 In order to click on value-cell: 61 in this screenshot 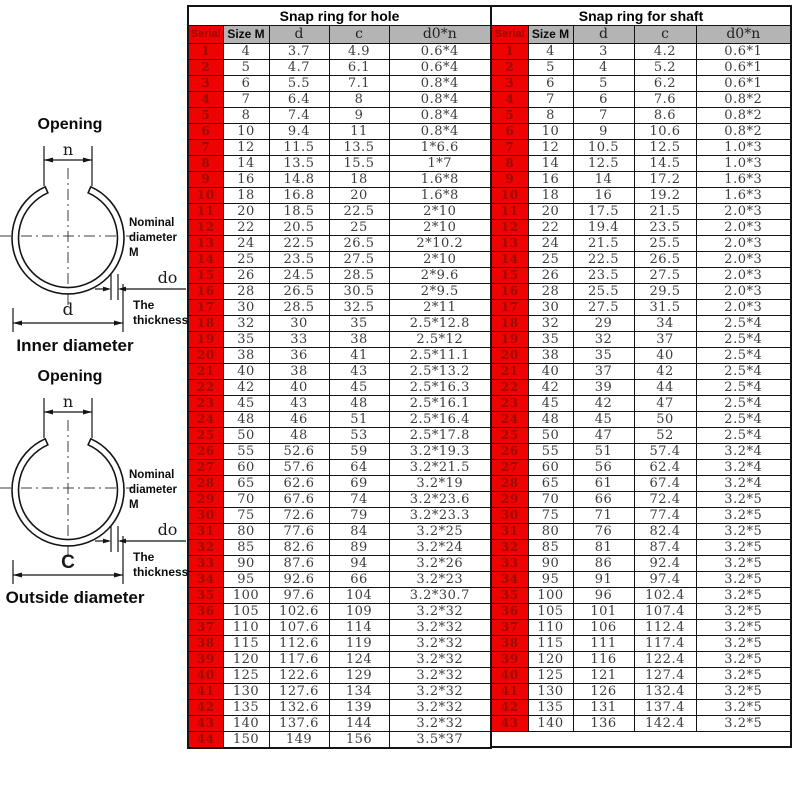, I will do `click(603, 483)`.